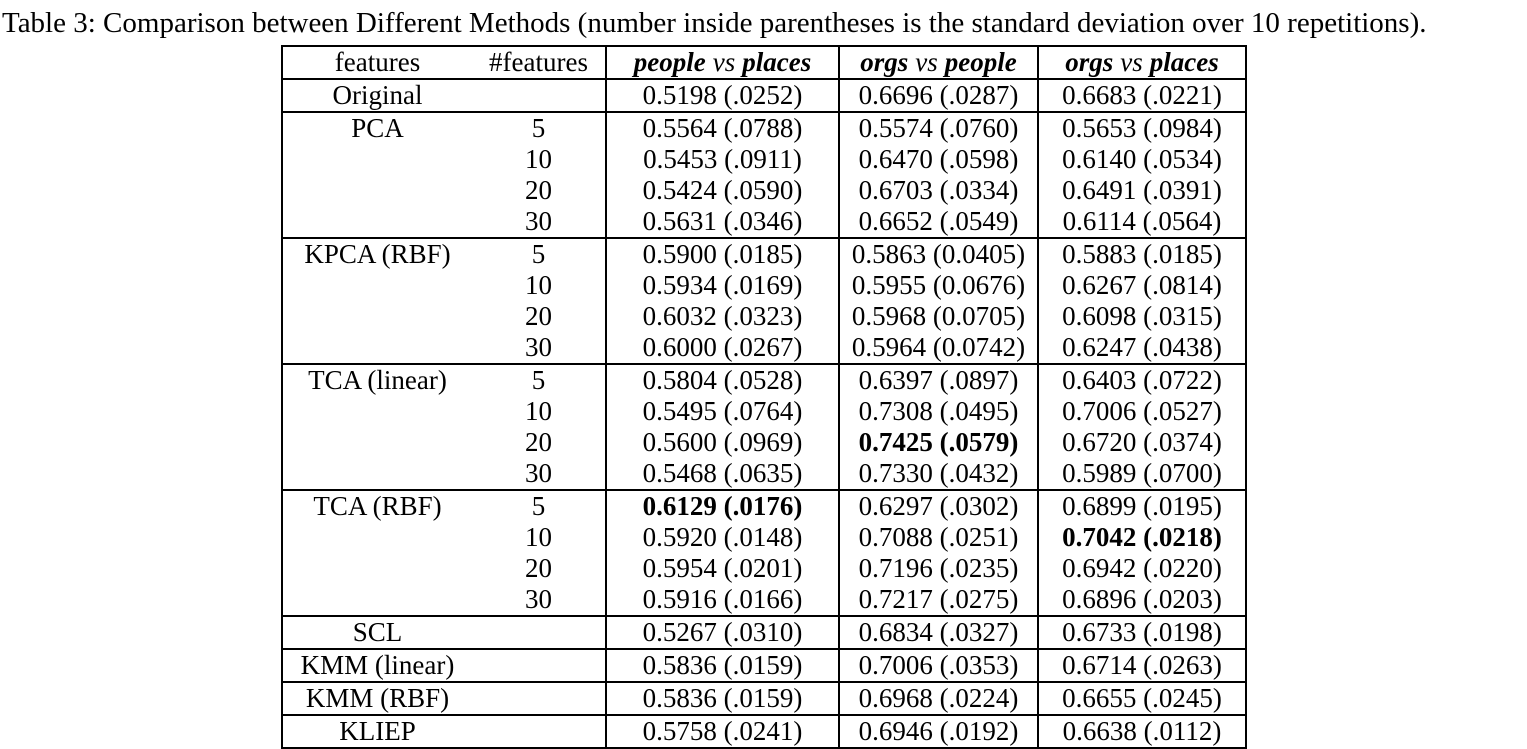  I want to click on method-cell: SCL, so click(377, 632).